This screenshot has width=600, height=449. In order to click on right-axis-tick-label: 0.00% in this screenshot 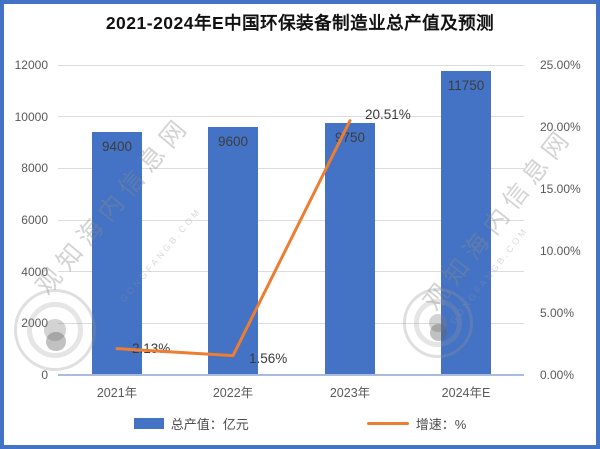, I will do `click(557, 375)`.